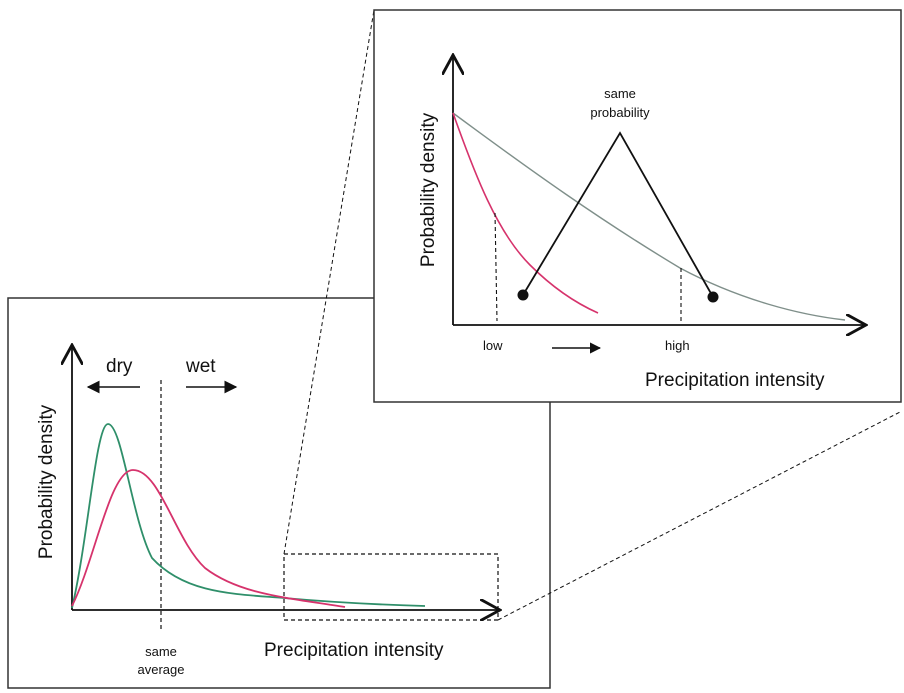  What do you see at coordinates (735, 380) in the screenshot?
I see `inset-x-axis-label: Precipitation intensity` at bounding box center [735, 380].